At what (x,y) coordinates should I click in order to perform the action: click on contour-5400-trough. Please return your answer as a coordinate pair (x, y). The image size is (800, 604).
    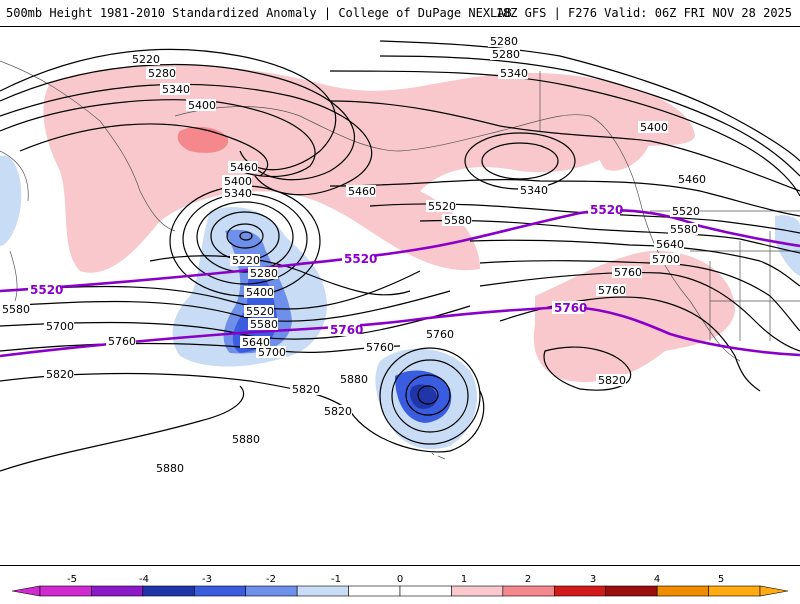
    Looking at the image, I should click on (280, 275).